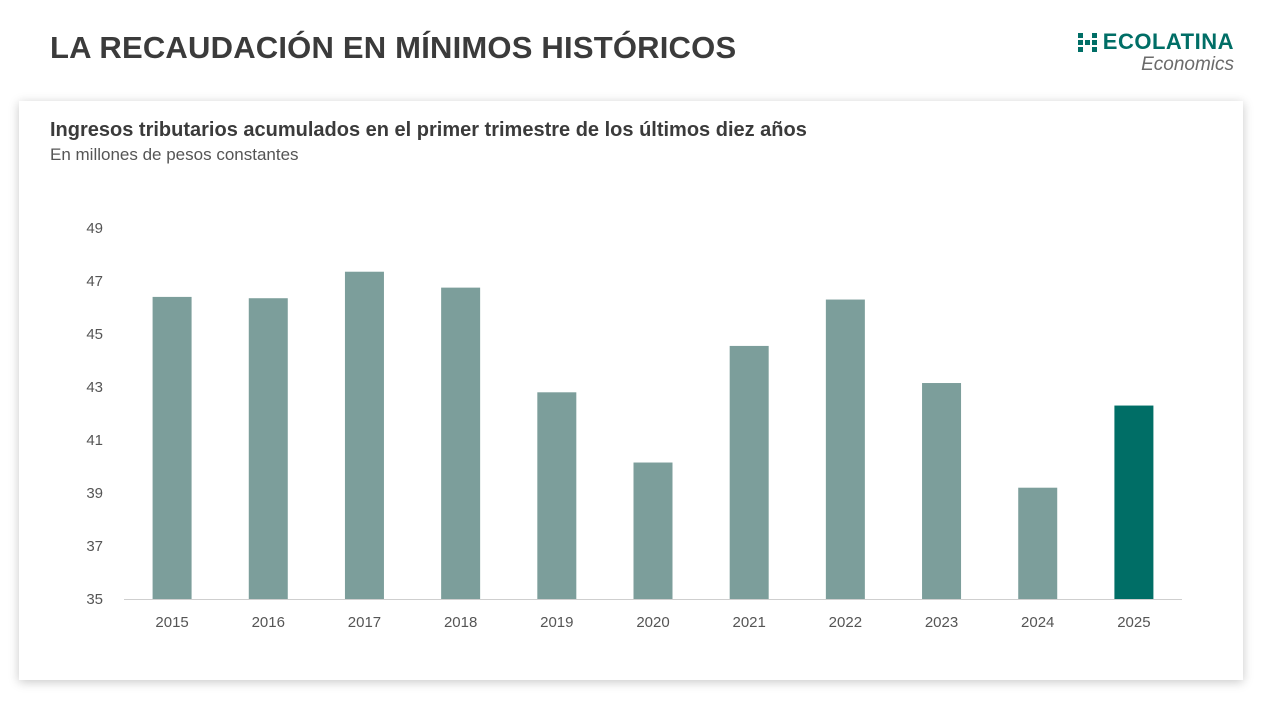  Describe the element at coordinates (268, 448) in the screenshot. I see `bar-2016` at that location.